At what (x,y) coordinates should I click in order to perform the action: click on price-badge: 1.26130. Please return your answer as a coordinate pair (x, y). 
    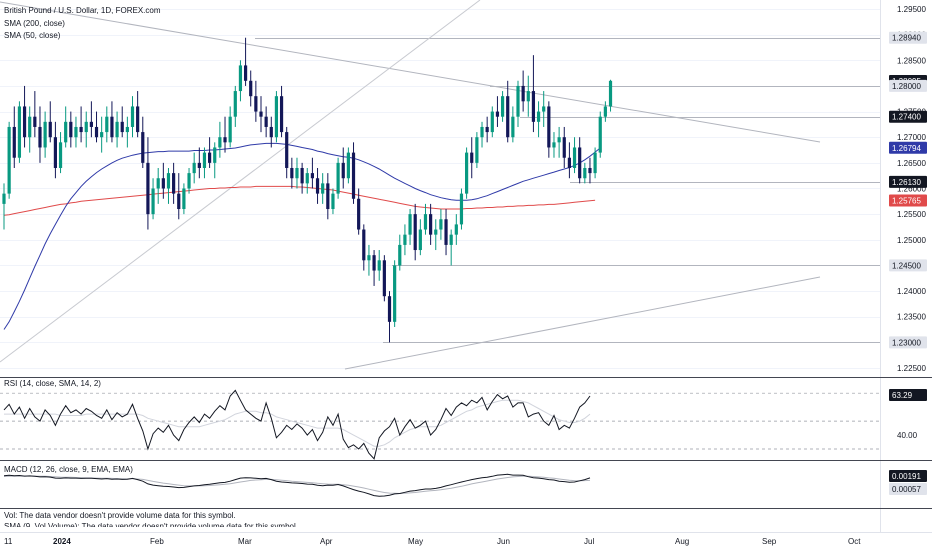
    Looking at the image, I should click on (906, 182).